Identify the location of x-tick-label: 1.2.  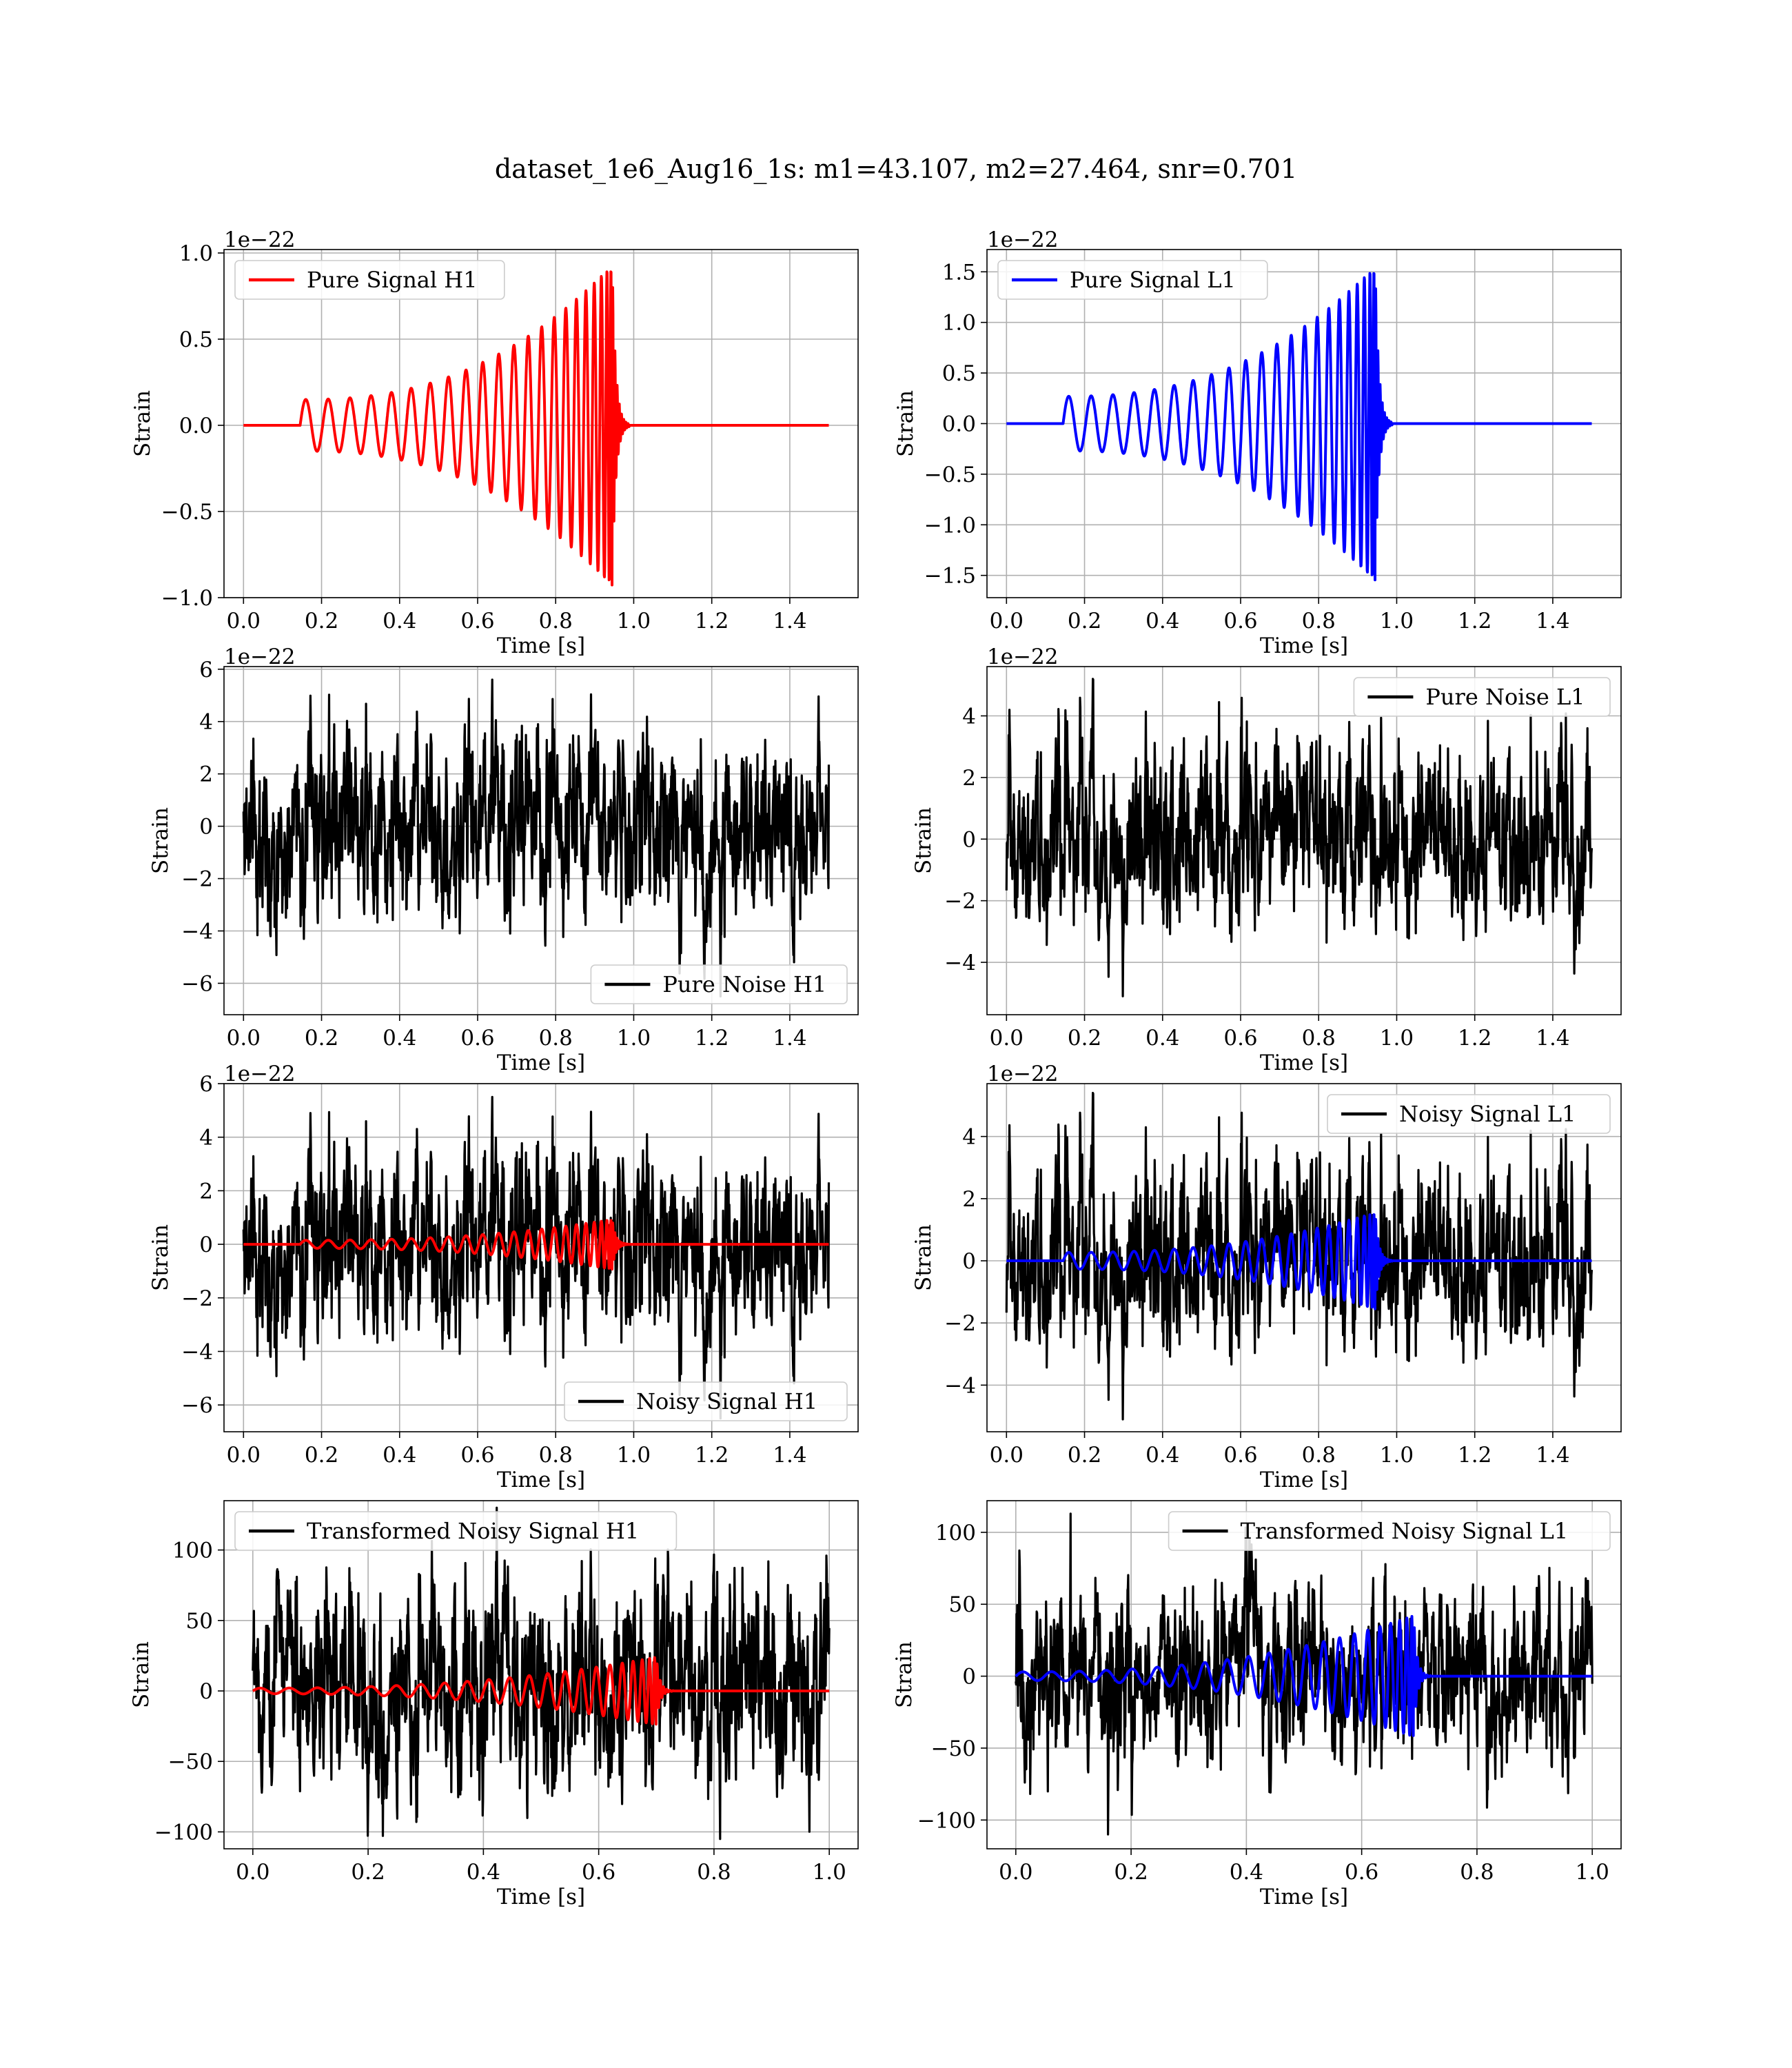
(1475, 1038).